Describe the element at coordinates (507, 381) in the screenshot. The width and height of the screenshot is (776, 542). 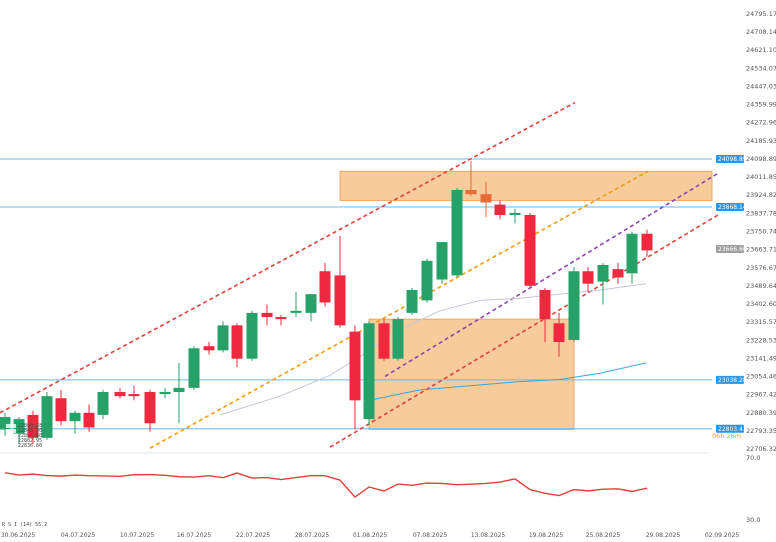
I see `moving-average-slow` at that location.